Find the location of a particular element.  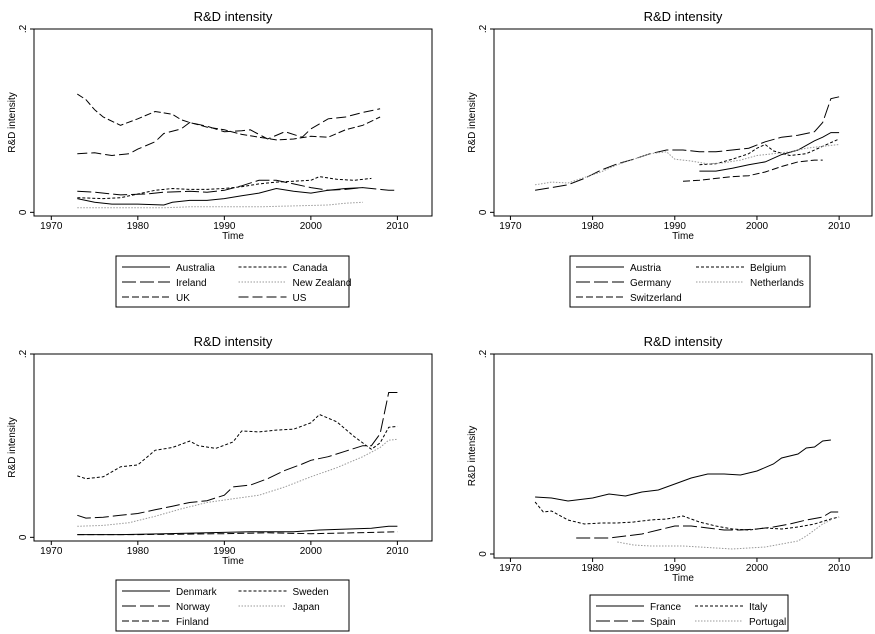

series-line-uk is located at coordinates (229, 117).